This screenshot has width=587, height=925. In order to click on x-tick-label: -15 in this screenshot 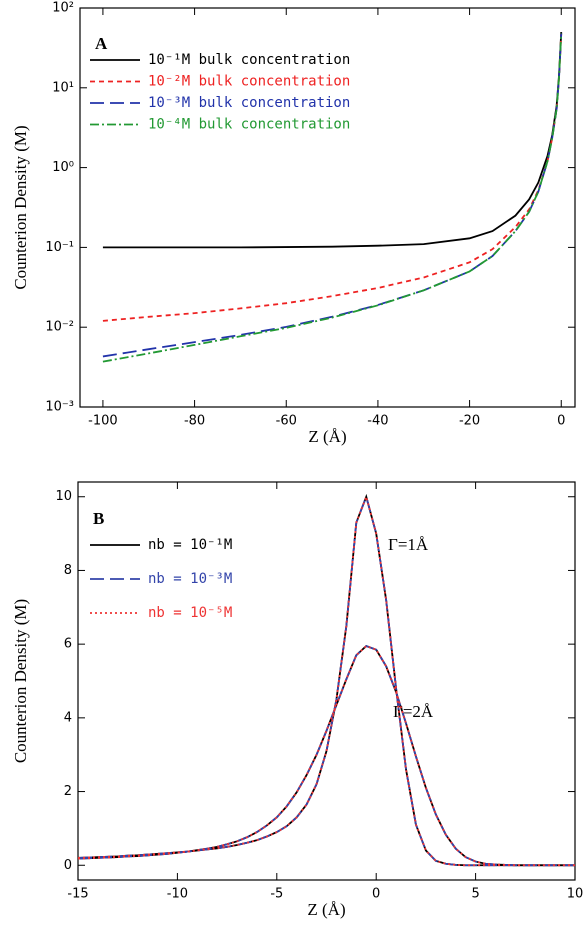, I will do `click(77, 894)`.